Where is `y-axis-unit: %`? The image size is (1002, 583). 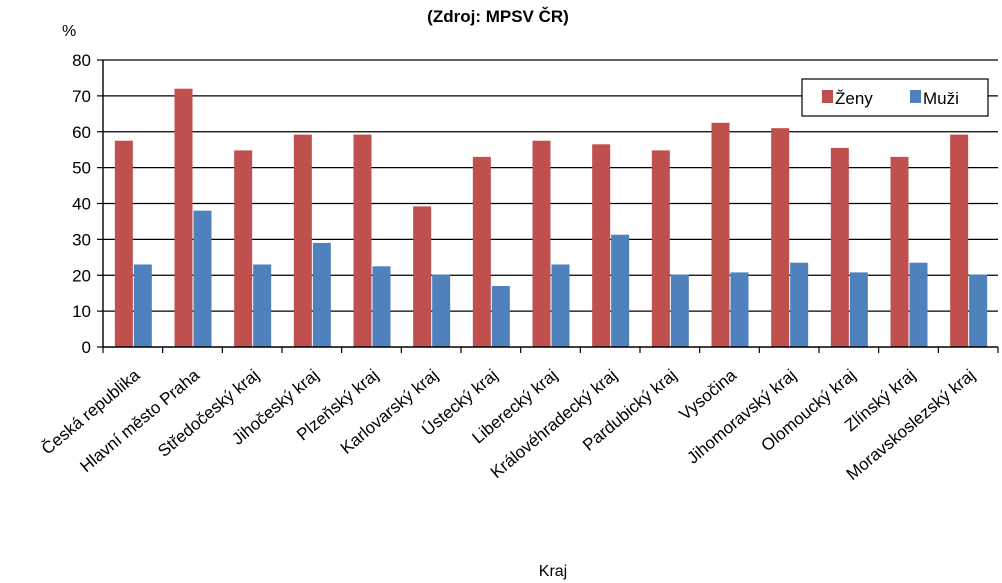
y-axis-unit: % is located at coordinates (69, 31).